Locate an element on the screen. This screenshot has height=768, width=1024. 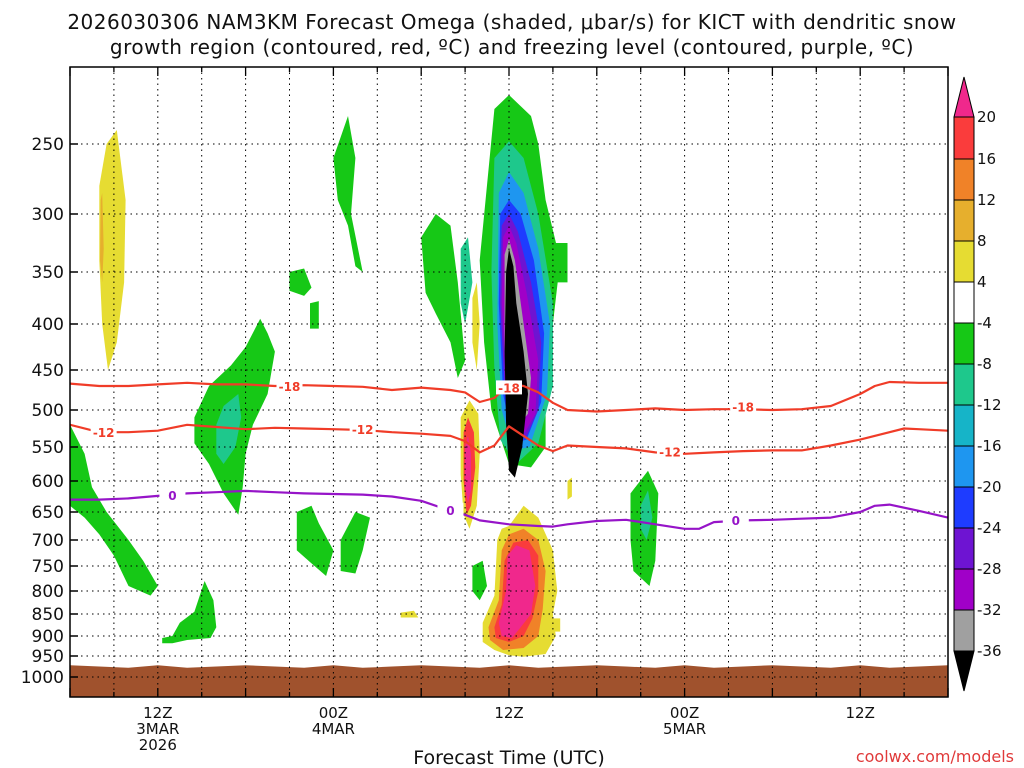
colorbar-label: -20 is located at coordinates (989, 487).